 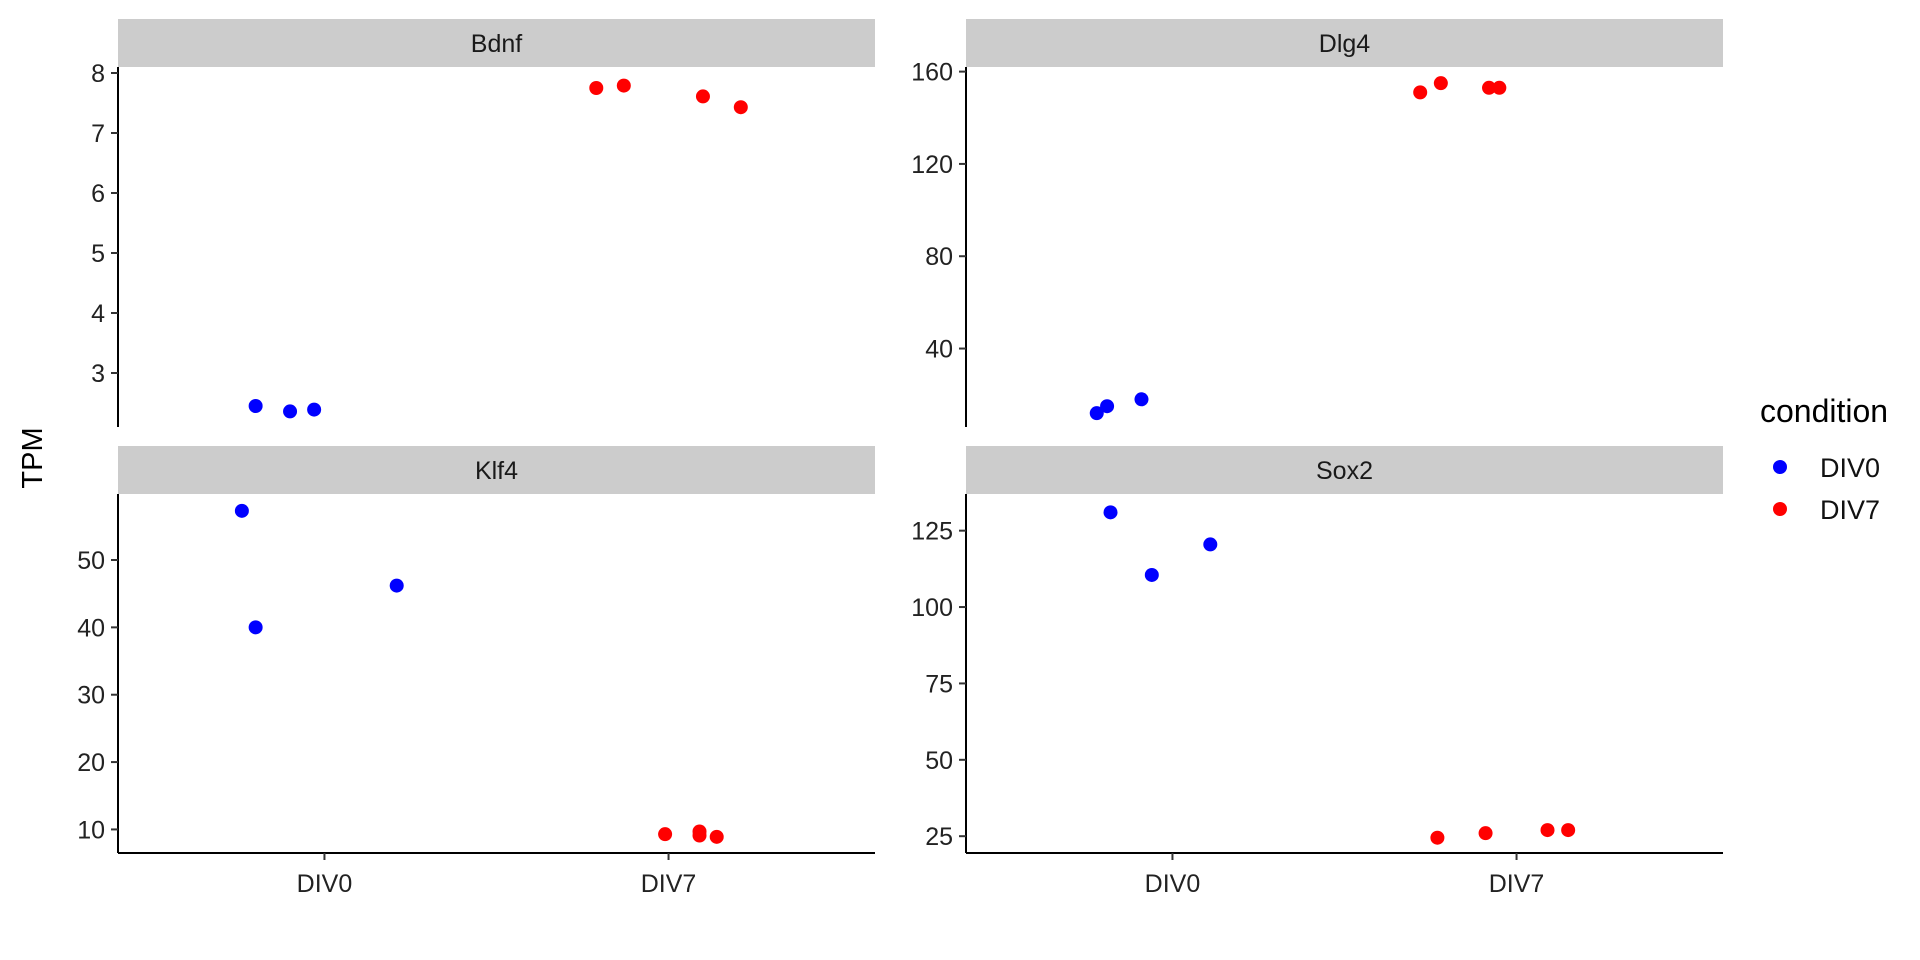 What do you see at coordinates (33, 457) in the screenshot?
I see `y-axis-title: TPM` at bounding box center [33, 457].